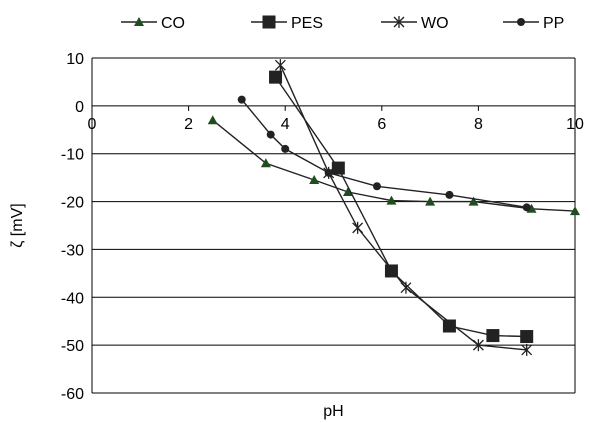 The height and width of the screenshot is (423, 590). Describe the element at coordinates (139, 21) in the screenshot. I see `legend-marker-co` at that location.